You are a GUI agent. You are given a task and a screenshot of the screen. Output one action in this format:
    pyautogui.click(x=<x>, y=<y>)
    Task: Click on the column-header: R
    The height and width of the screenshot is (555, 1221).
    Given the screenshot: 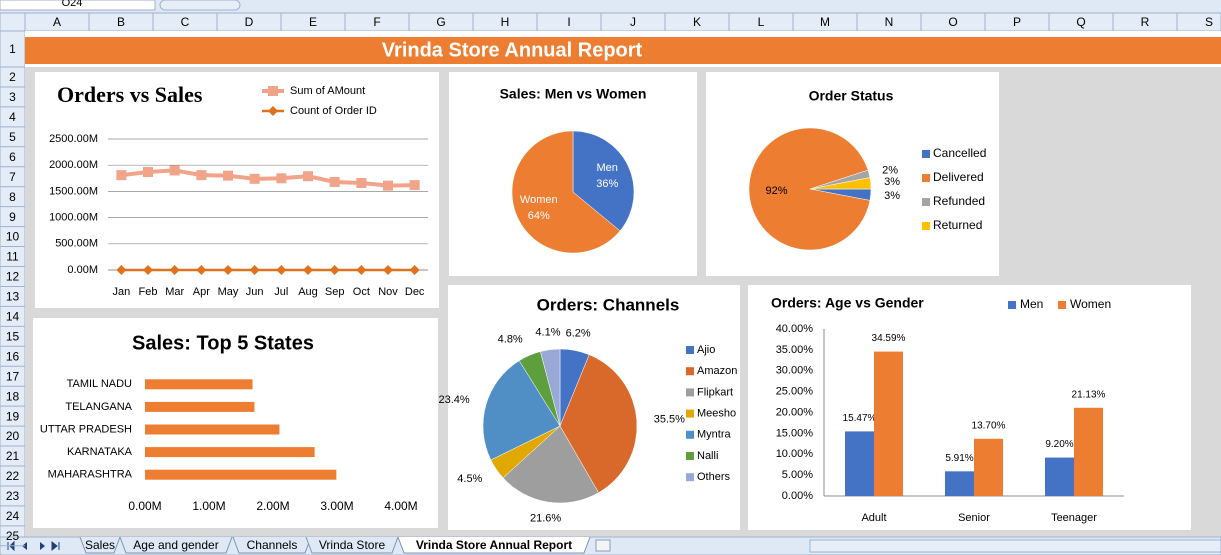 What is the action you would take?
    pyautogui.click(x=1145, y=22)
    